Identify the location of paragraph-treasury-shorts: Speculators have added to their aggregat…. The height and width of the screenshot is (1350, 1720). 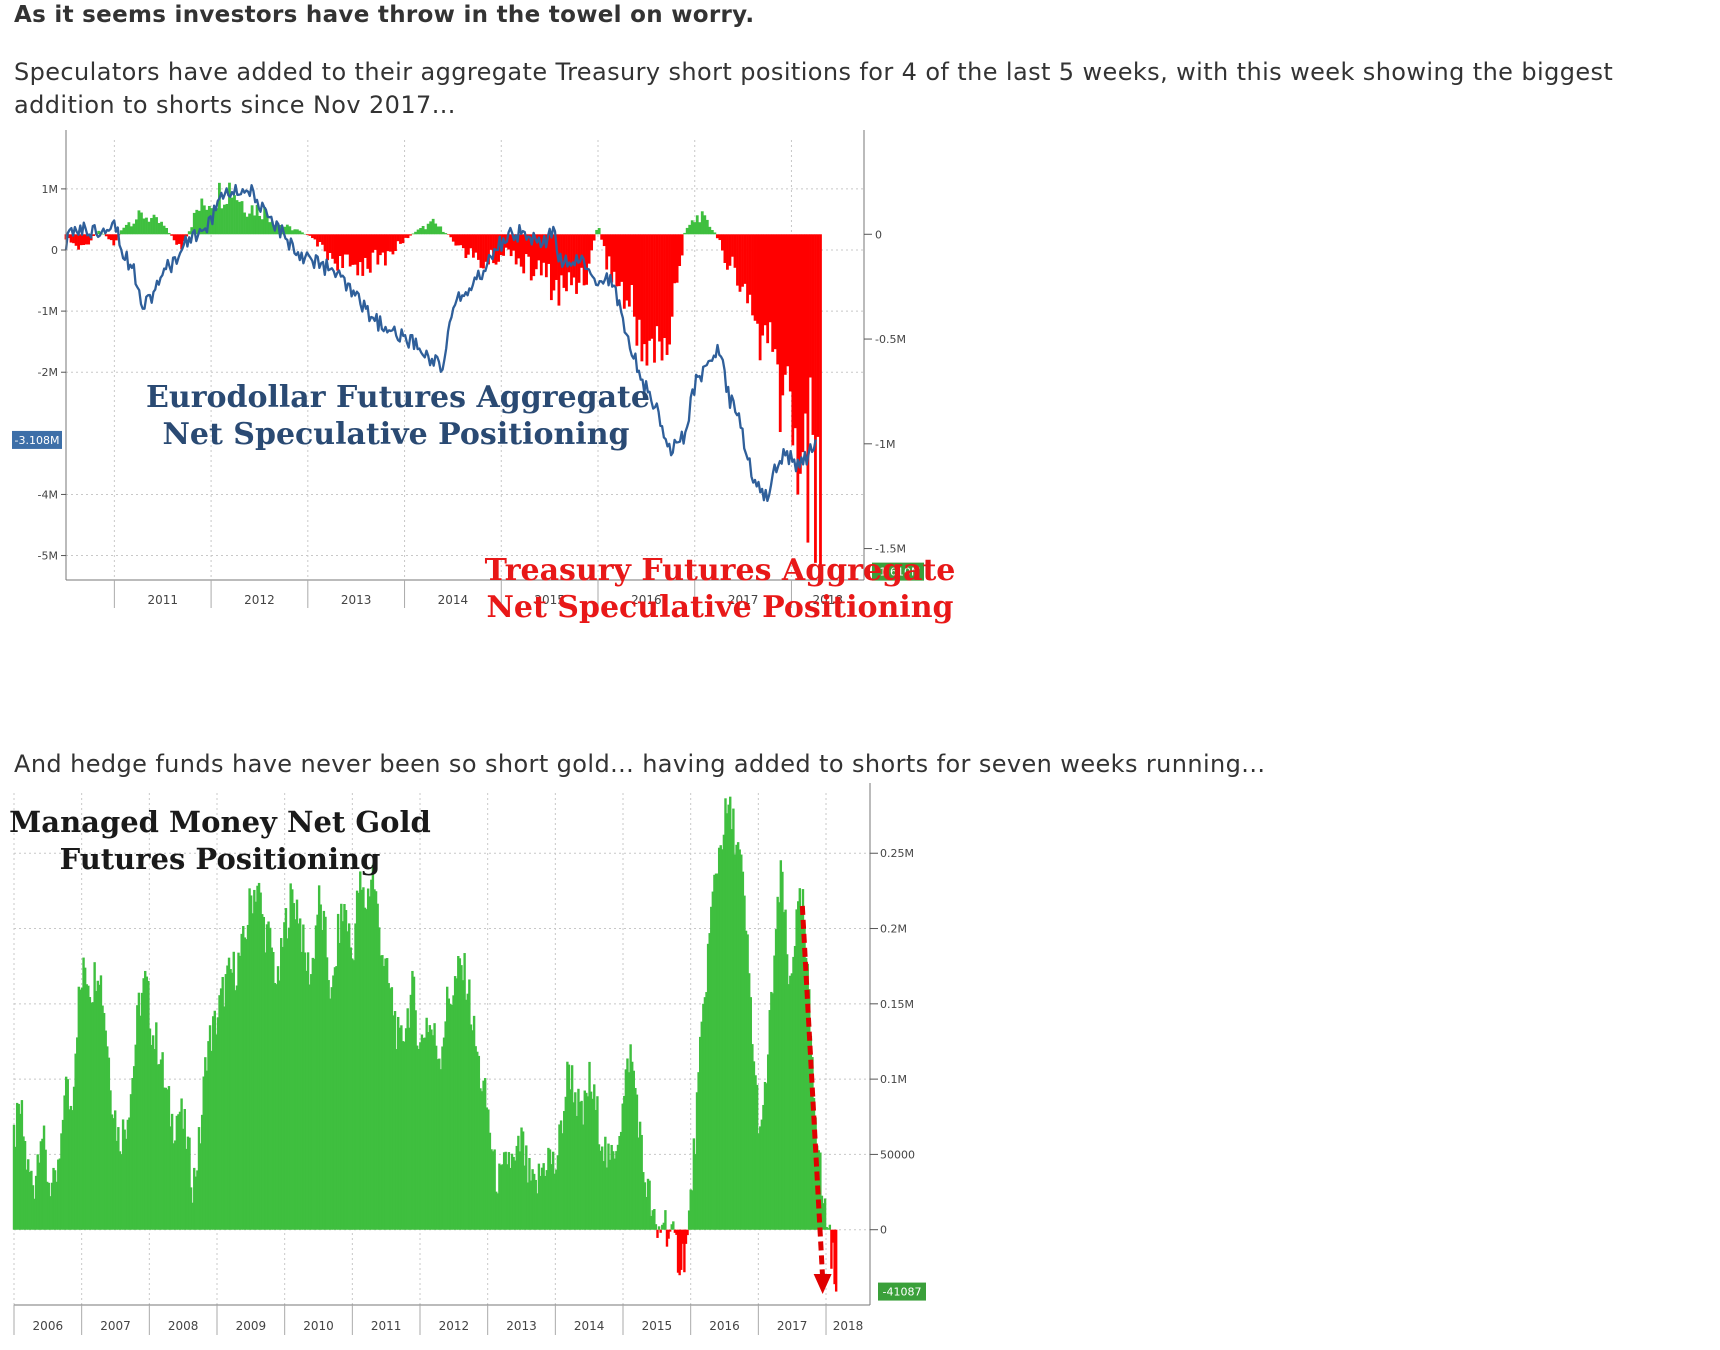
(814, 88).